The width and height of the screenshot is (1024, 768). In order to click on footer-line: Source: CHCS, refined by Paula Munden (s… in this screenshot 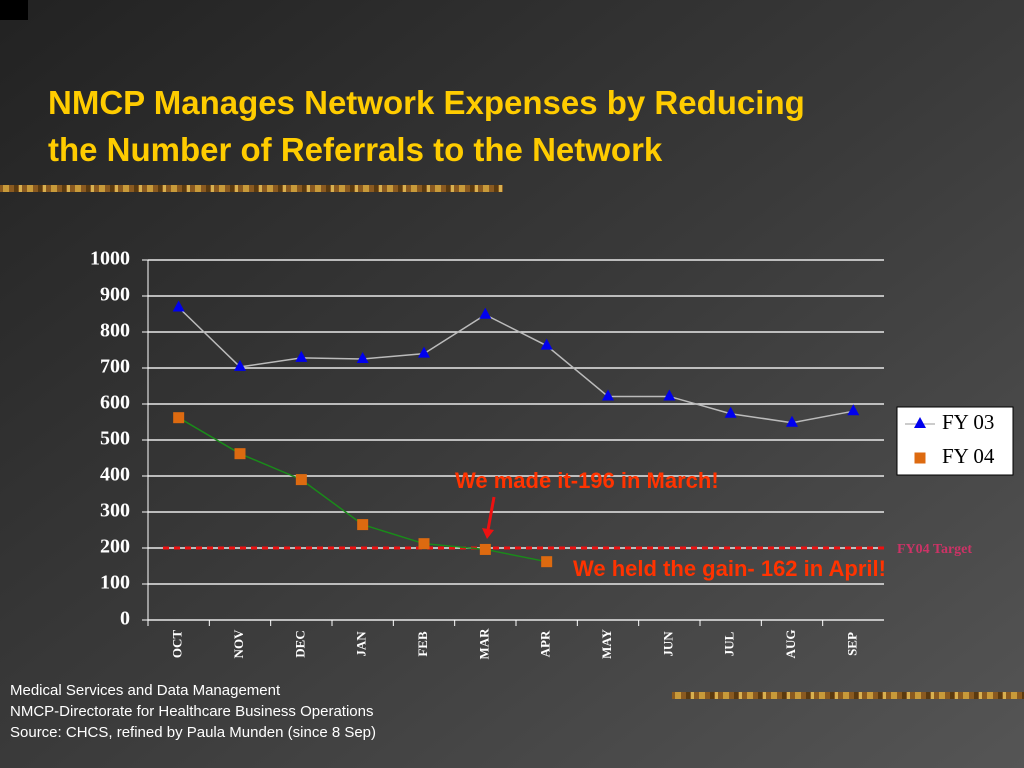, I will do `click(193, 732)`.